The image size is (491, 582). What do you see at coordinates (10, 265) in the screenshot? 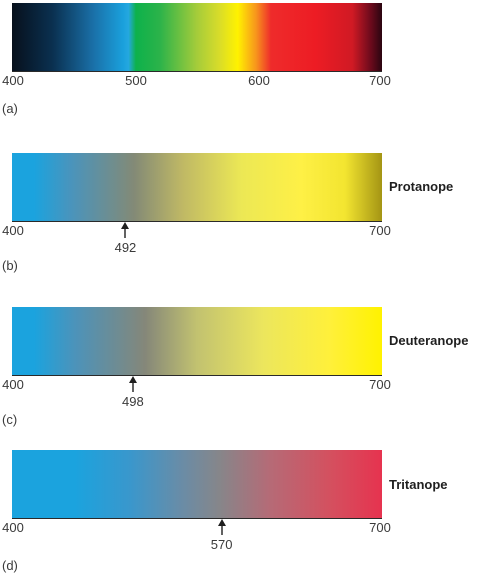
I see `panel-label: (b)` at bounding box center [10, 265].